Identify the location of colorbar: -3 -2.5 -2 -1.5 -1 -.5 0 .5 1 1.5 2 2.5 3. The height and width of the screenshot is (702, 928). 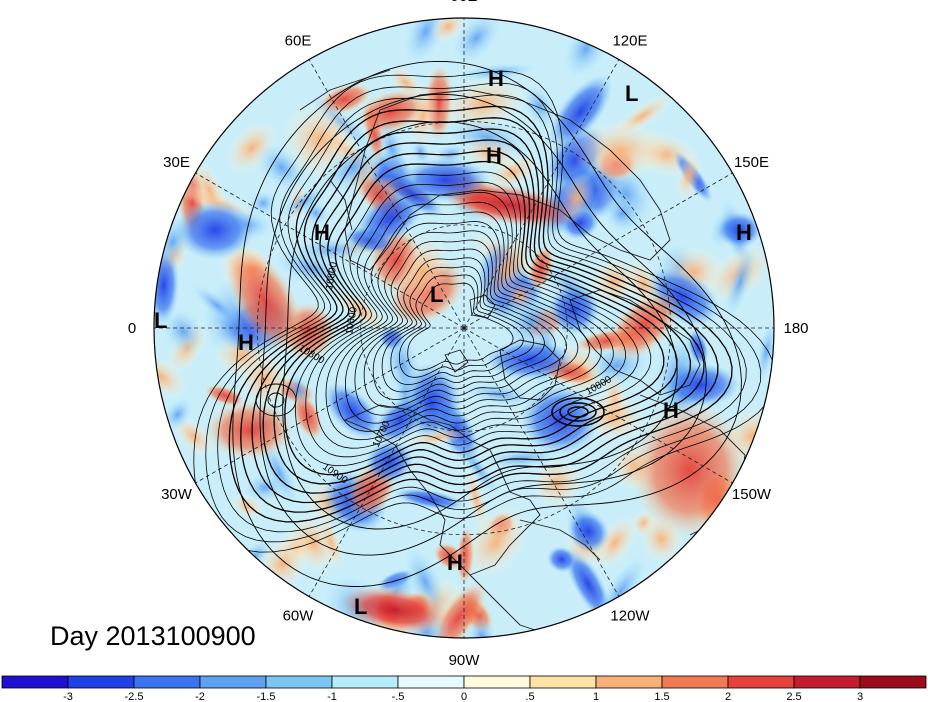
(464, 688).